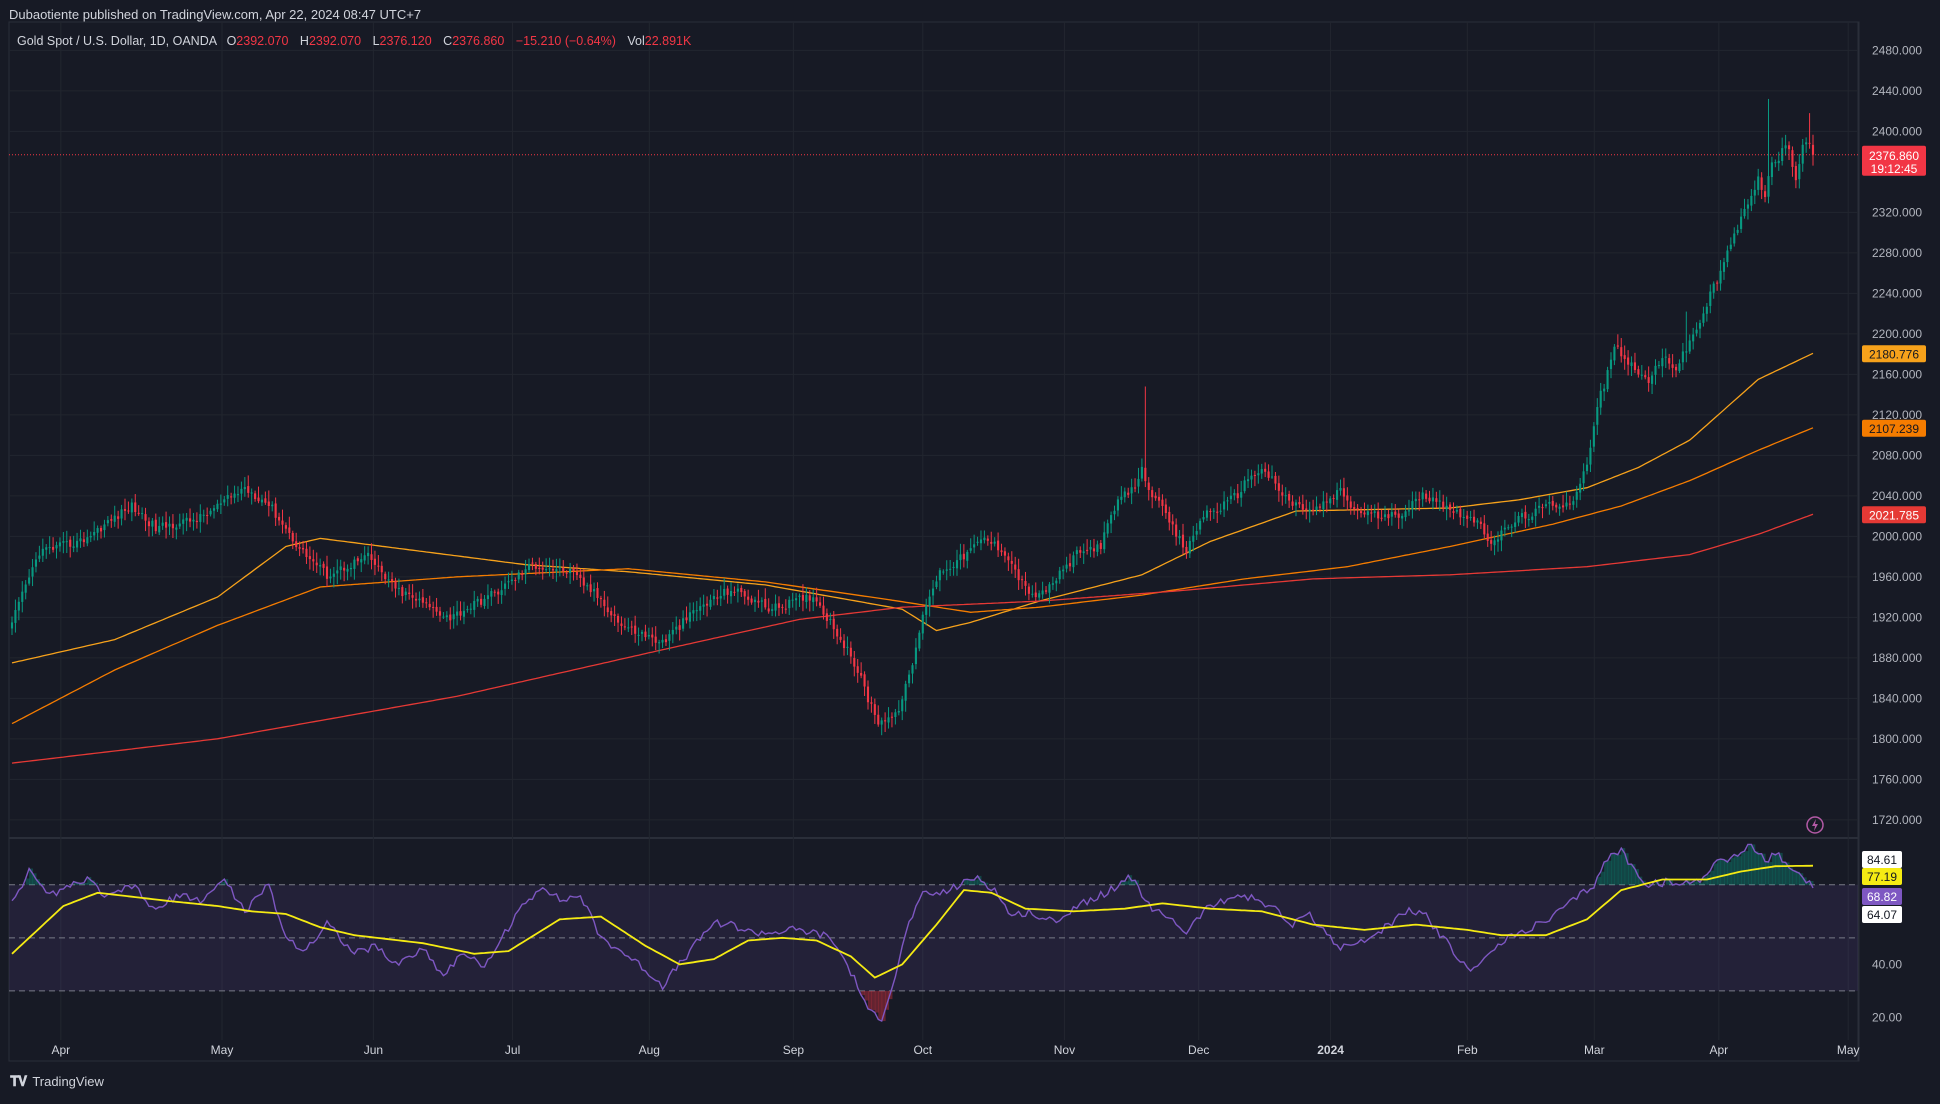 The image size is (1940, 1104). Describe the element at coordinates (1894, 354) in the screenshot. I see `ma-value-label: 2180.776` at that location.